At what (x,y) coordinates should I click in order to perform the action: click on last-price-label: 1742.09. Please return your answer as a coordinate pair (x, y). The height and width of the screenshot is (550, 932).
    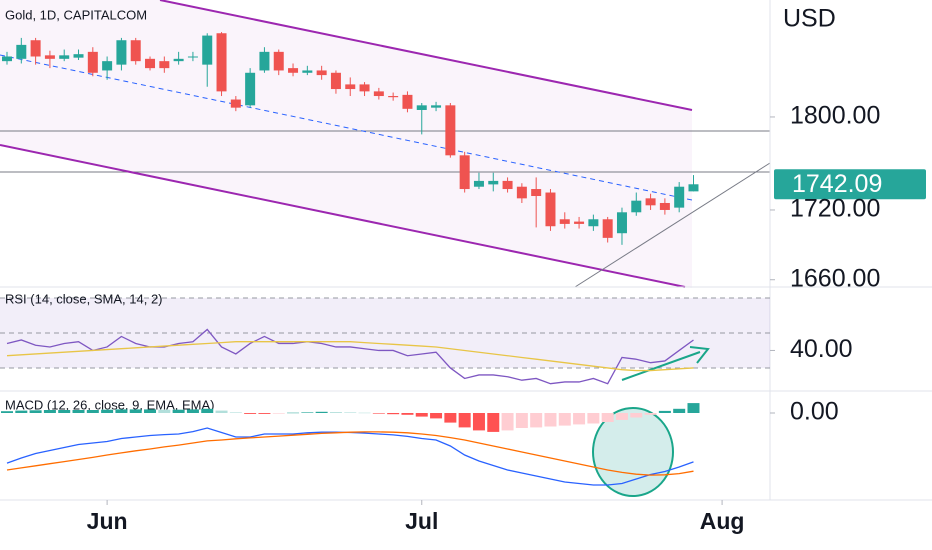
    Looking at the image, I should click on (837, 184).